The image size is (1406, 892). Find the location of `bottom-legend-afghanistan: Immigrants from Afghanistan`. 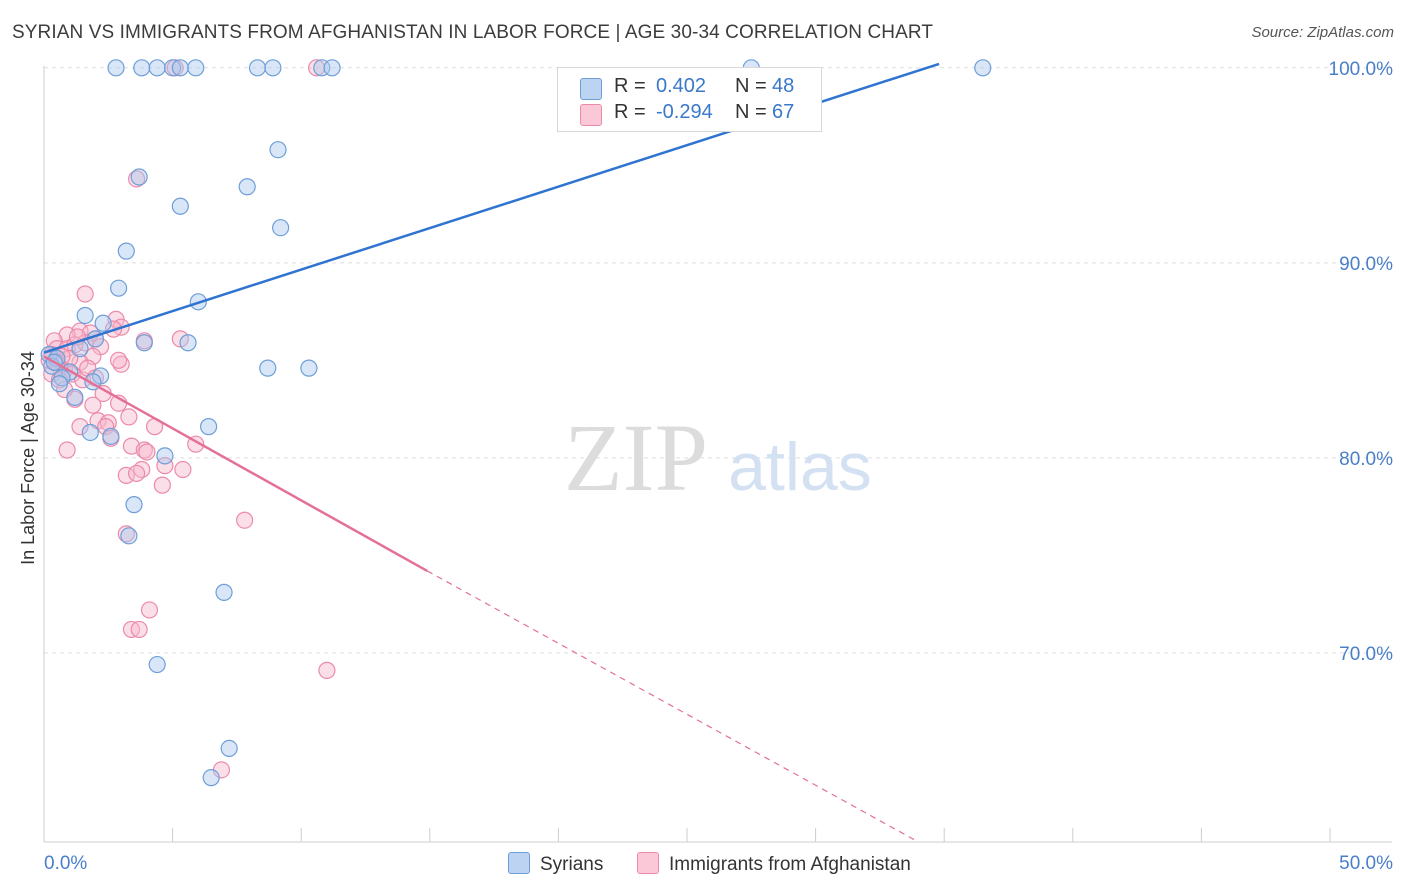

bottom-legend-afghanistan: Immigrants from Afghanistan is located at coordinates (774, 864).